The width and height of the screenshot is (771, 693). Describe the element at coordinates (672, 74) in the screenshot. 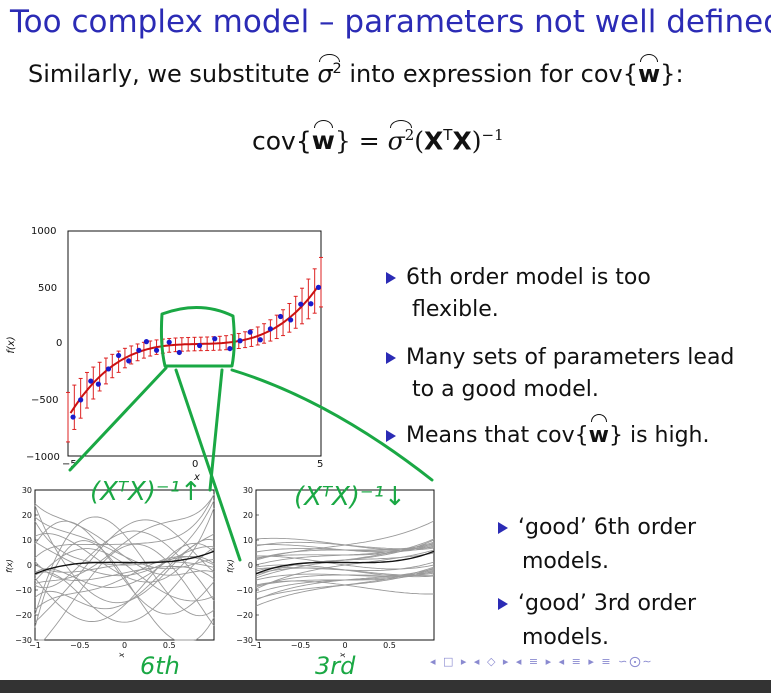

I see `subtitle-end: }:` at that location.